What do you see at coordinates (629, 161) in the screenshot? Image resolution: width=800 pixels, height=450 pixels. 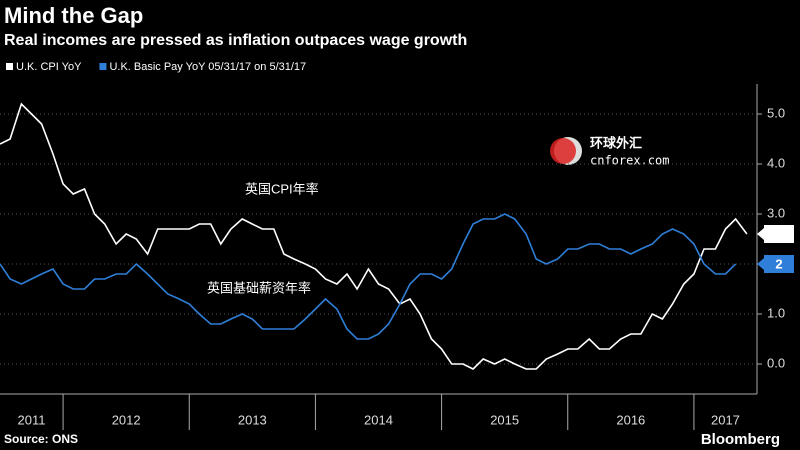 I see `watermark-text: cnforex.com` at bounding box center [629, 161].